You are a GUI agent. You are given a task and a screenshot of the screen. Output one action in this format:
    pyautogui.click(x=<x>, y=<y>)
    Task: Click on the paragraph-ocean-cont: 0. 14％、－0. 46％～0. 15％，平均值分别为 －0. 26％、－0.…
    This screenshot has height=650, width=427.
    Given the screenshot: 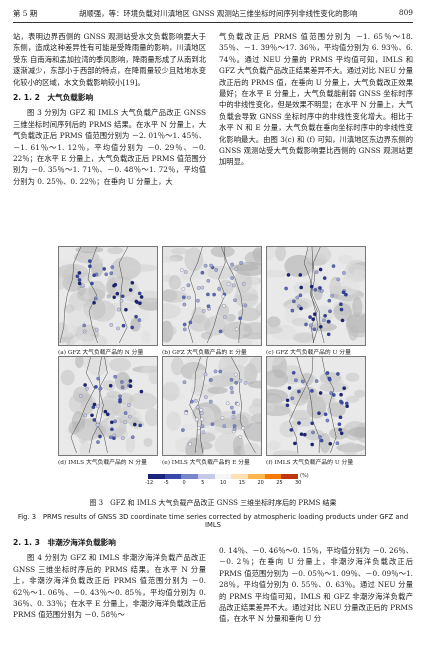 What is the action you would take?
    pyautogui.click(x=316, y=585)
    